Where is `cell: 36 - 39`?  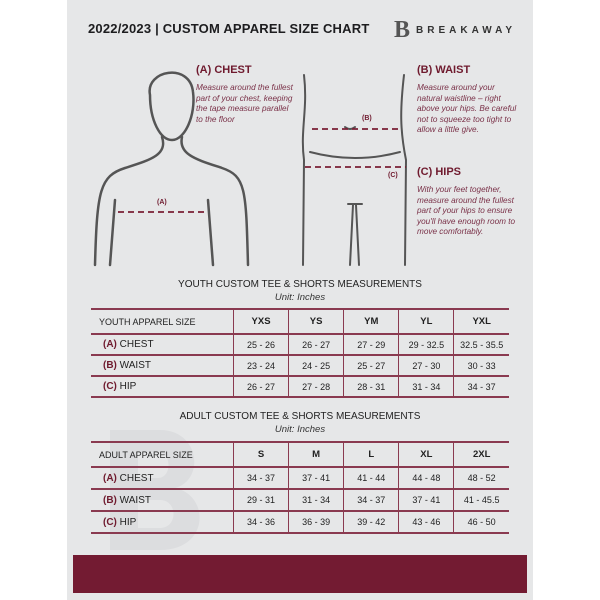
cell: 36 - 39 is located at coordinates (316, 522).